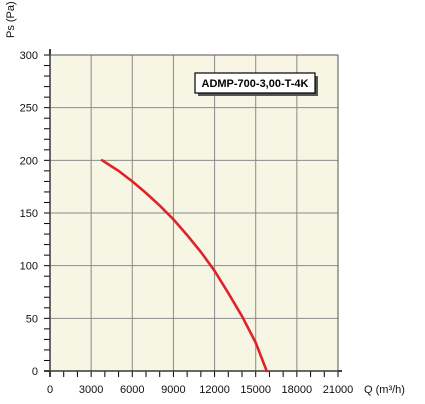 This screenshot has width=425, height=404. I want to click on y-tick-label: 250, so click(29, 109).